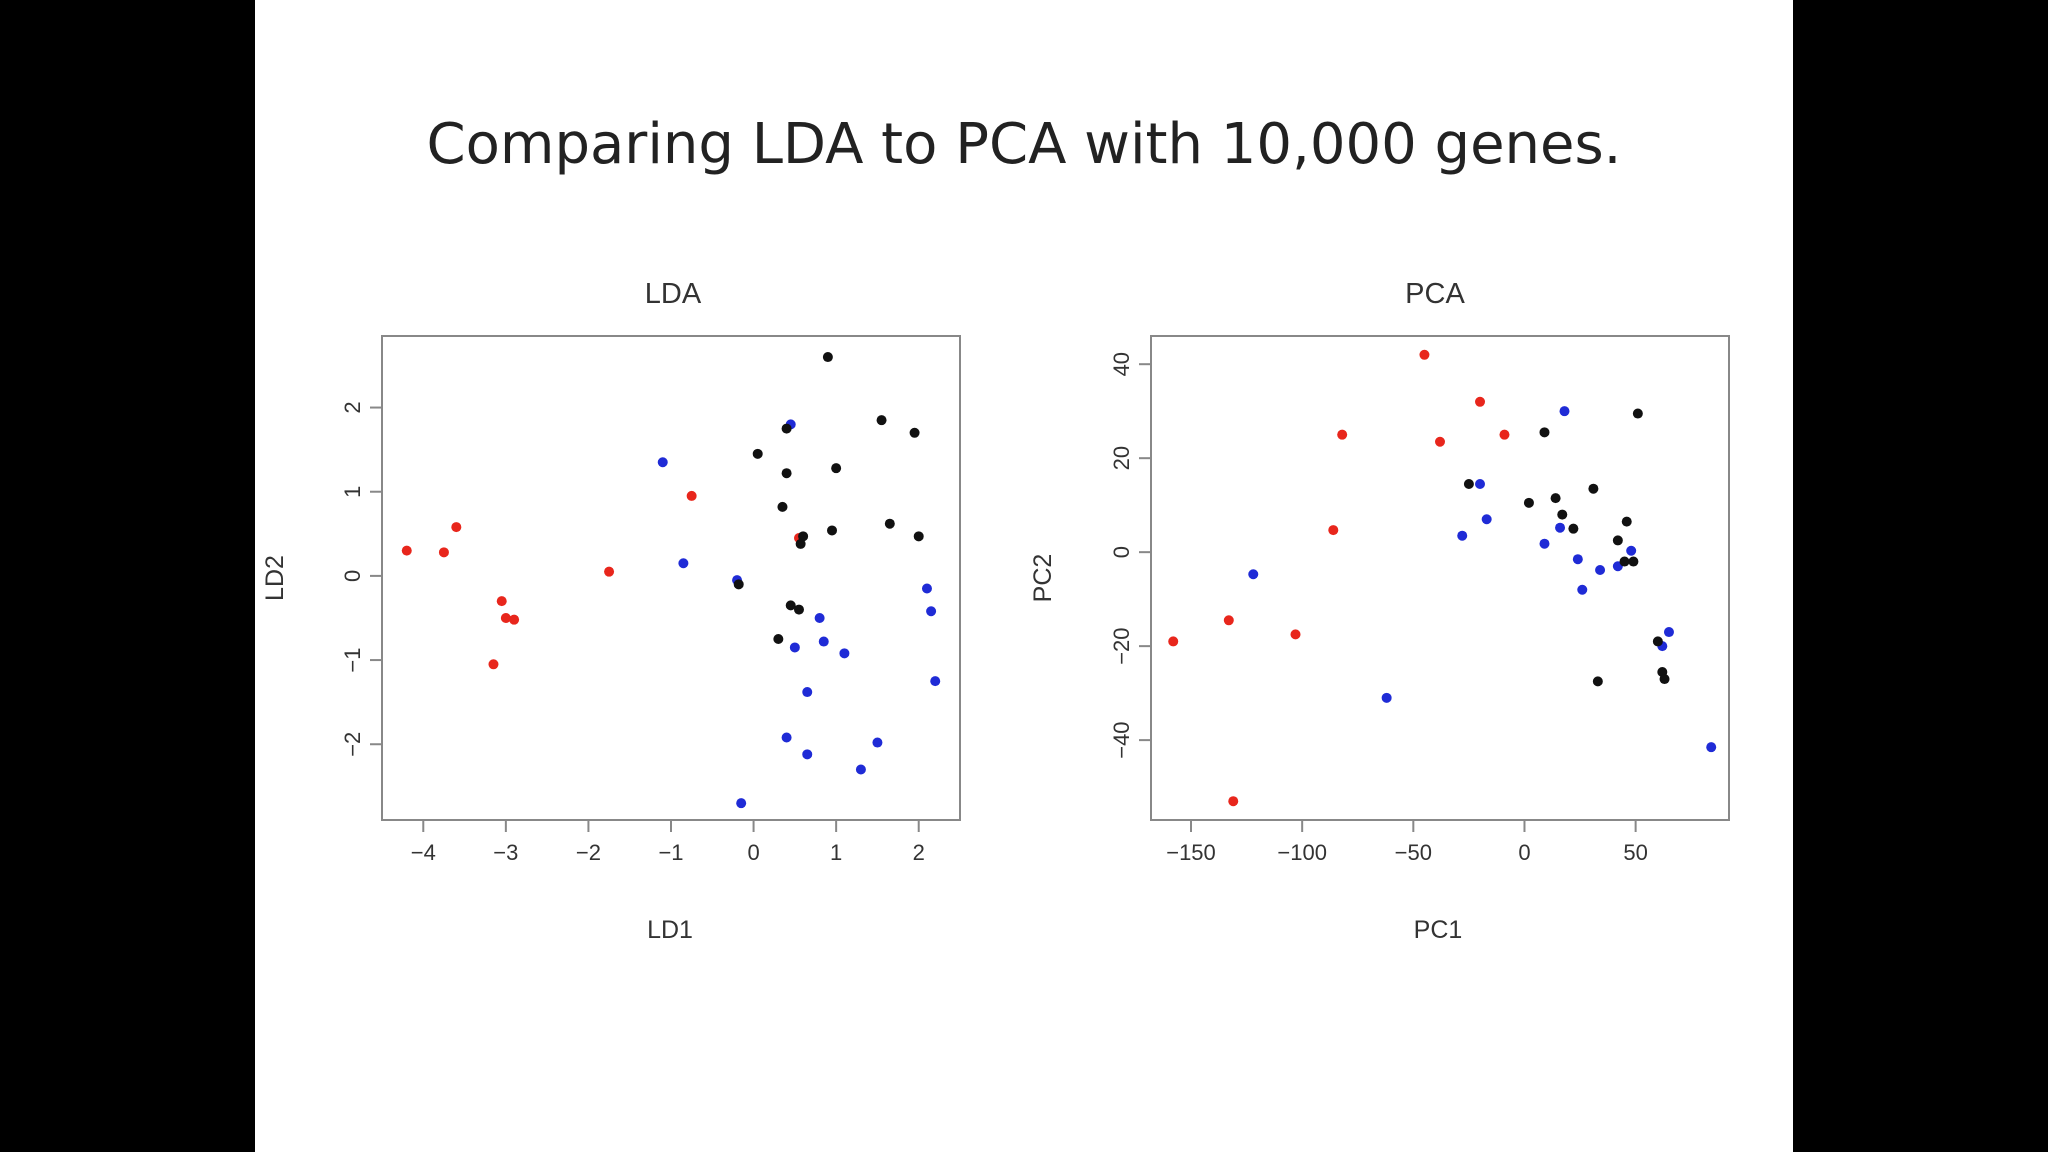 Image resolution: width=2048 pixels, height=1152 pixels. Describe the element at coordinates (588, 852) in the screenshot. I see `x-tick-label: −2` at that location.